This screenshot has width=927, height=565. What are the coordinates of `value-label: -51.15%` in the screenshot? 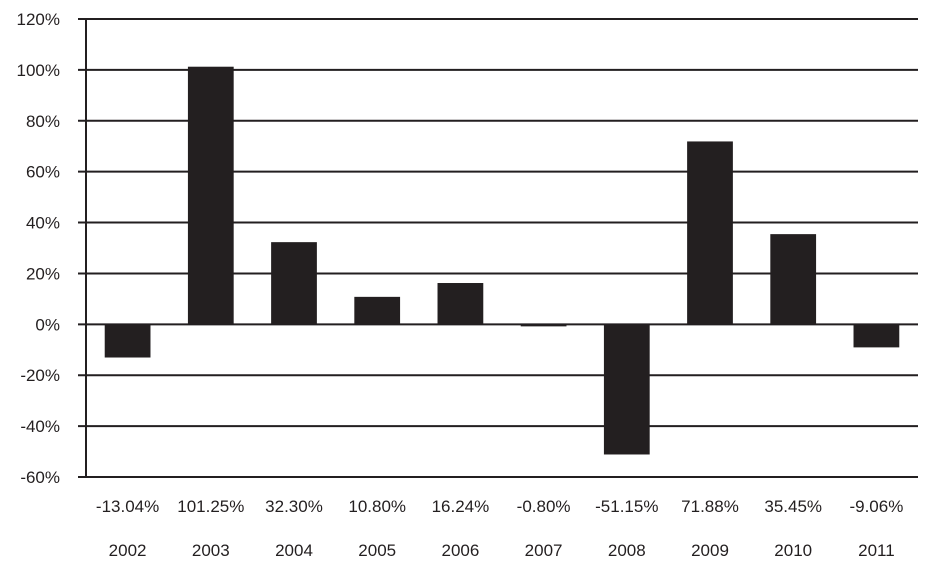 It's located at (626, 506).